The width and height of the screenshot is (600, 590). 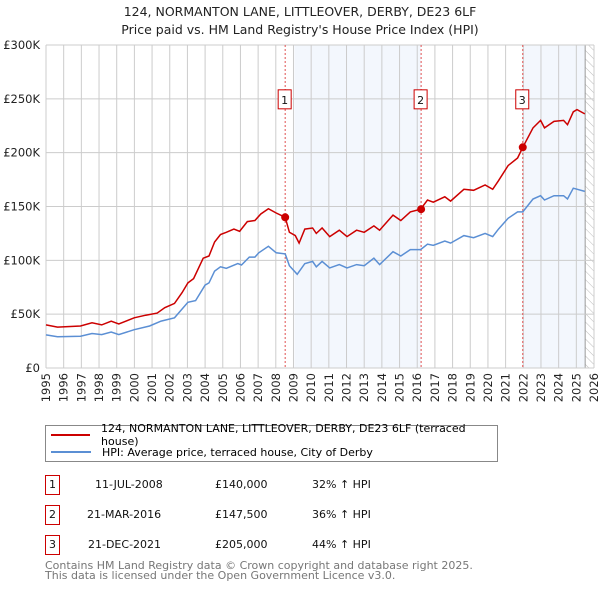 I want to click on x-tick-label: 2017, so click(x=435, y=387).